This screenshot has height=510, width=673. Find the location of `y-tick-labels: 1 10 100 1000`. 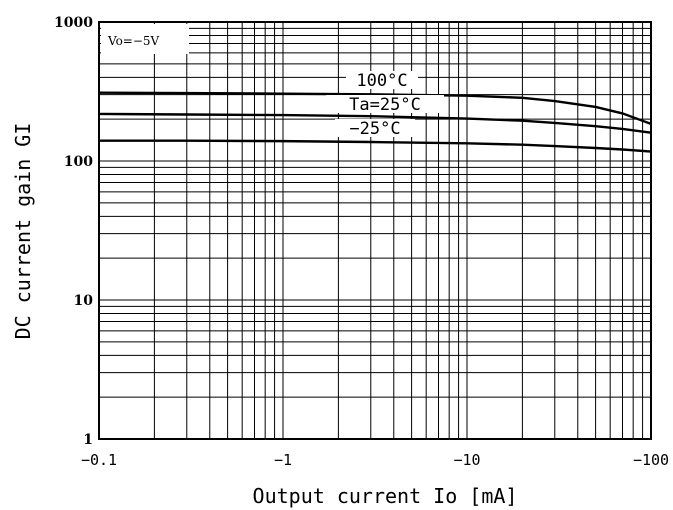

y-tick-labels: 1 10 100 1000 is located at coordinates (73, 231).